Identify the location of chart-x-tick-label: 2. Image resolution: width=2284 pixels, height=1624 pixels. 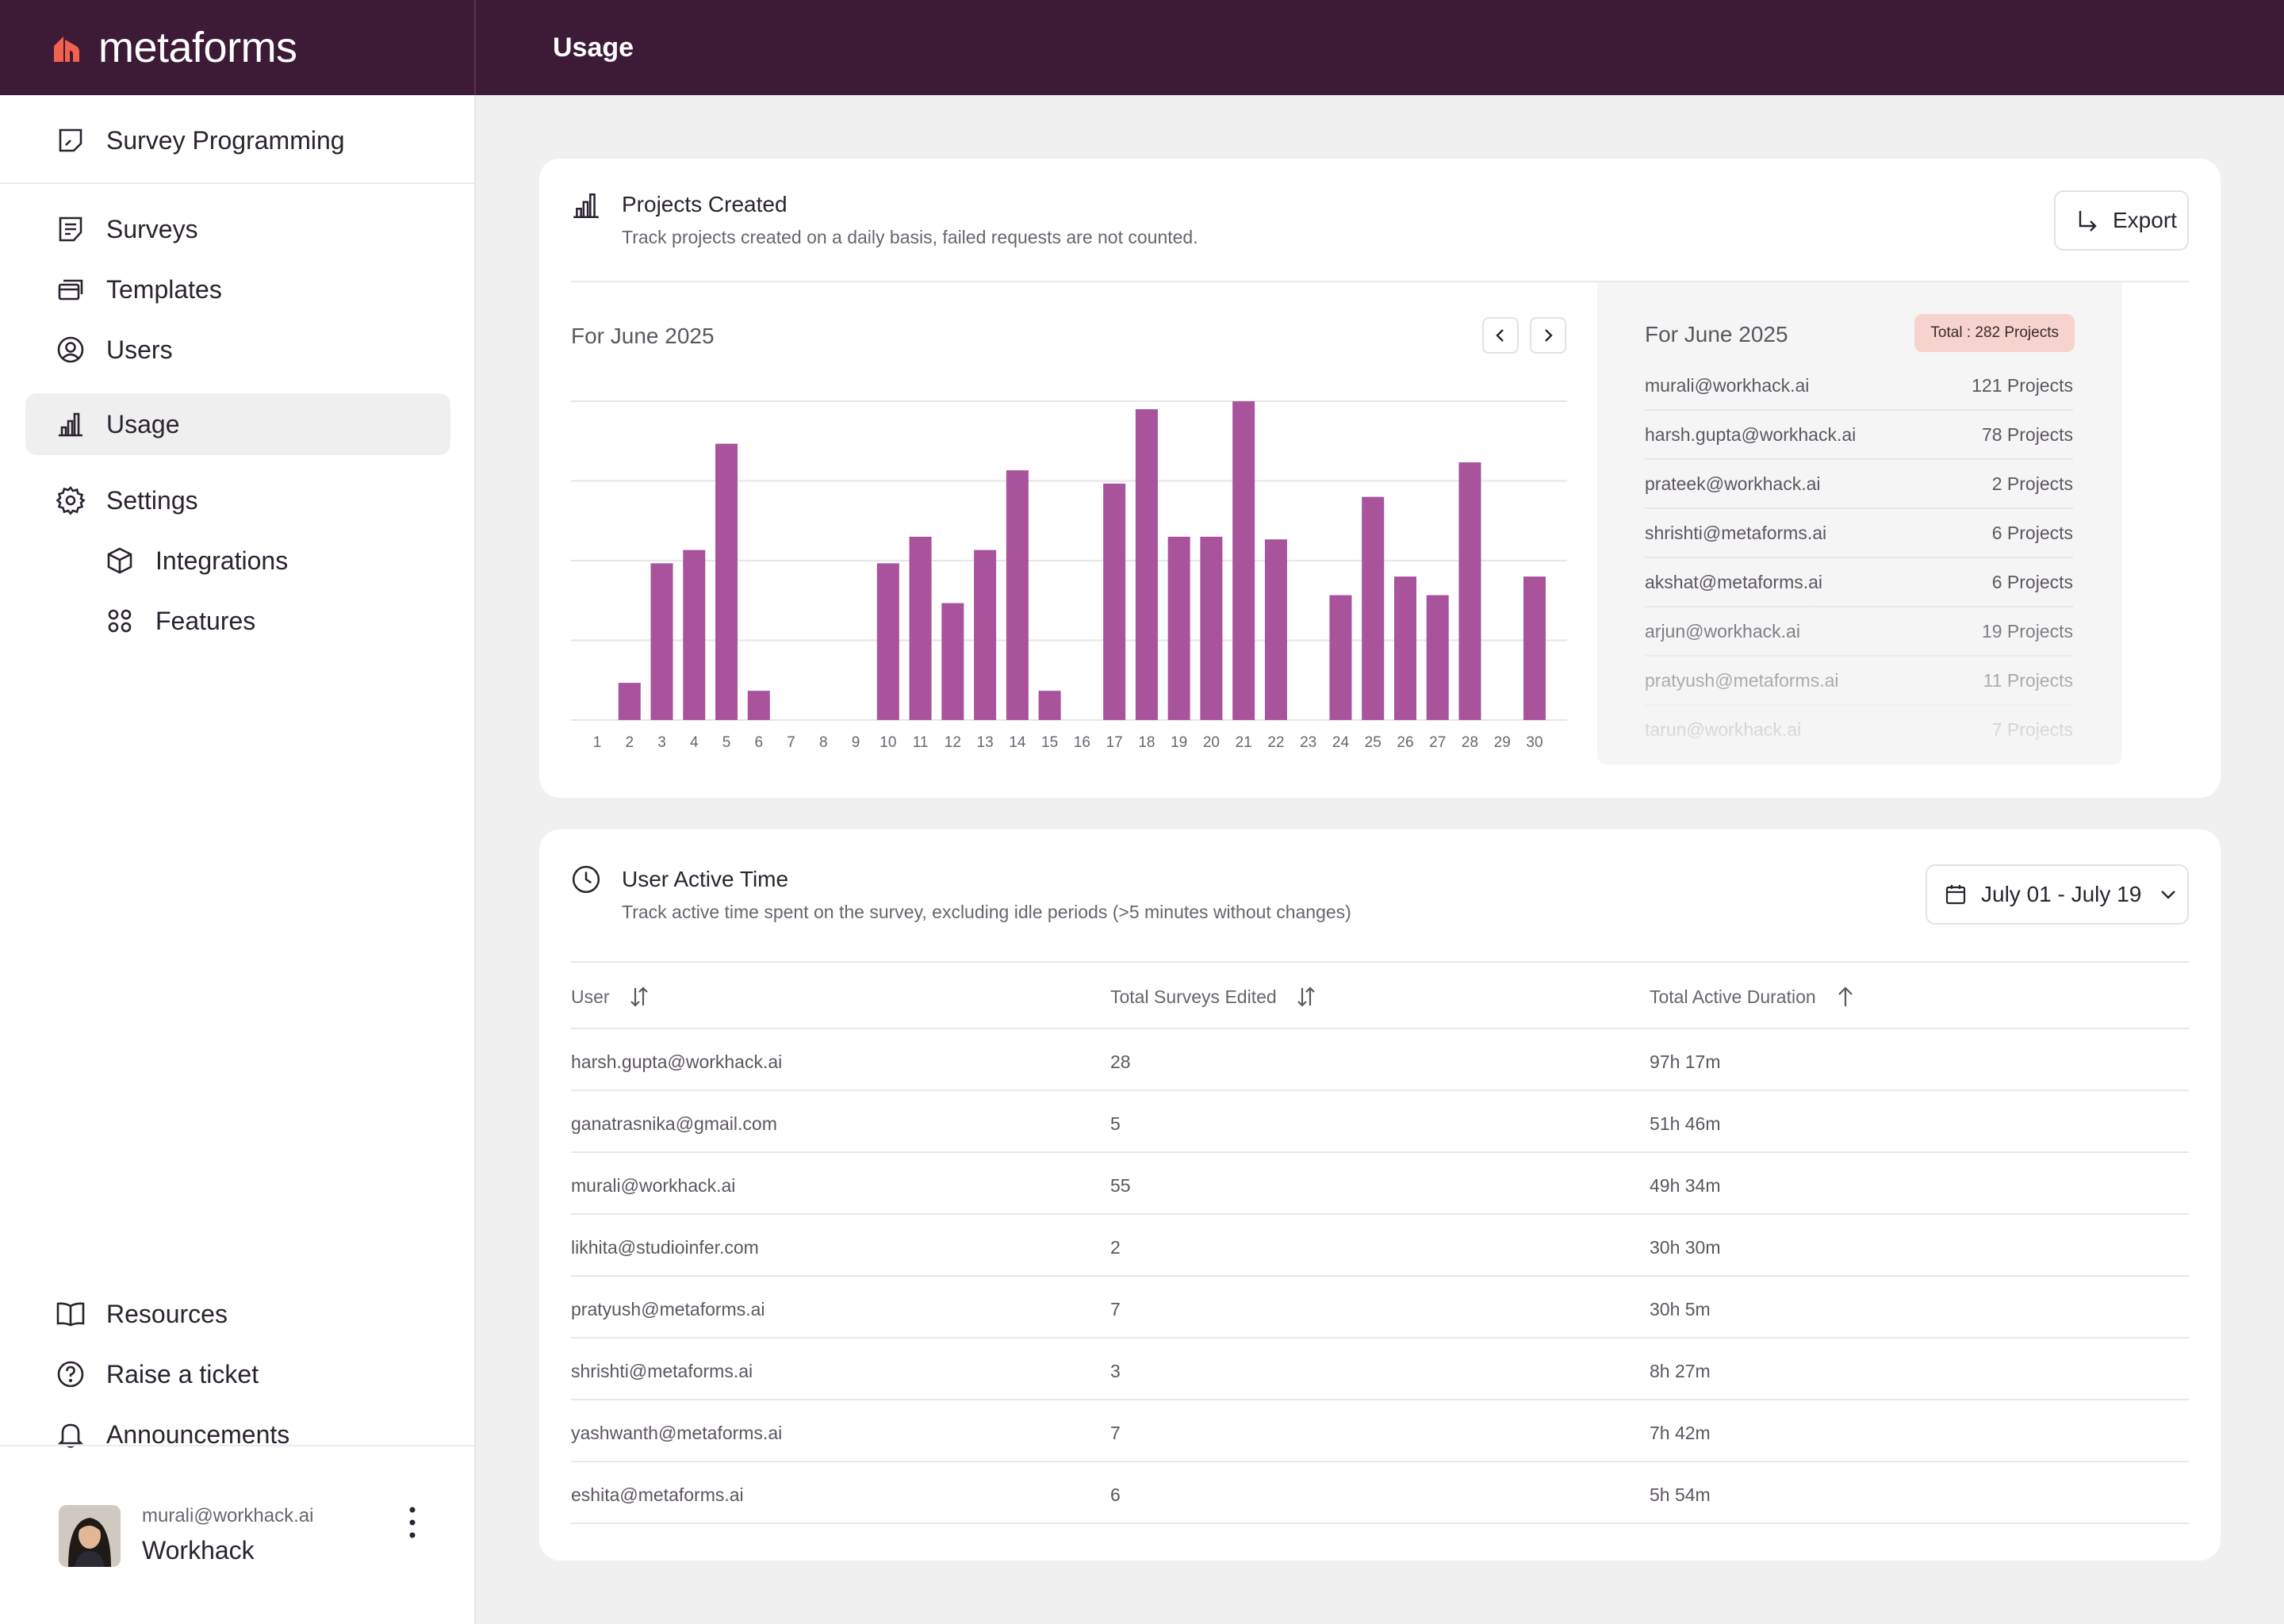
(629, 742).